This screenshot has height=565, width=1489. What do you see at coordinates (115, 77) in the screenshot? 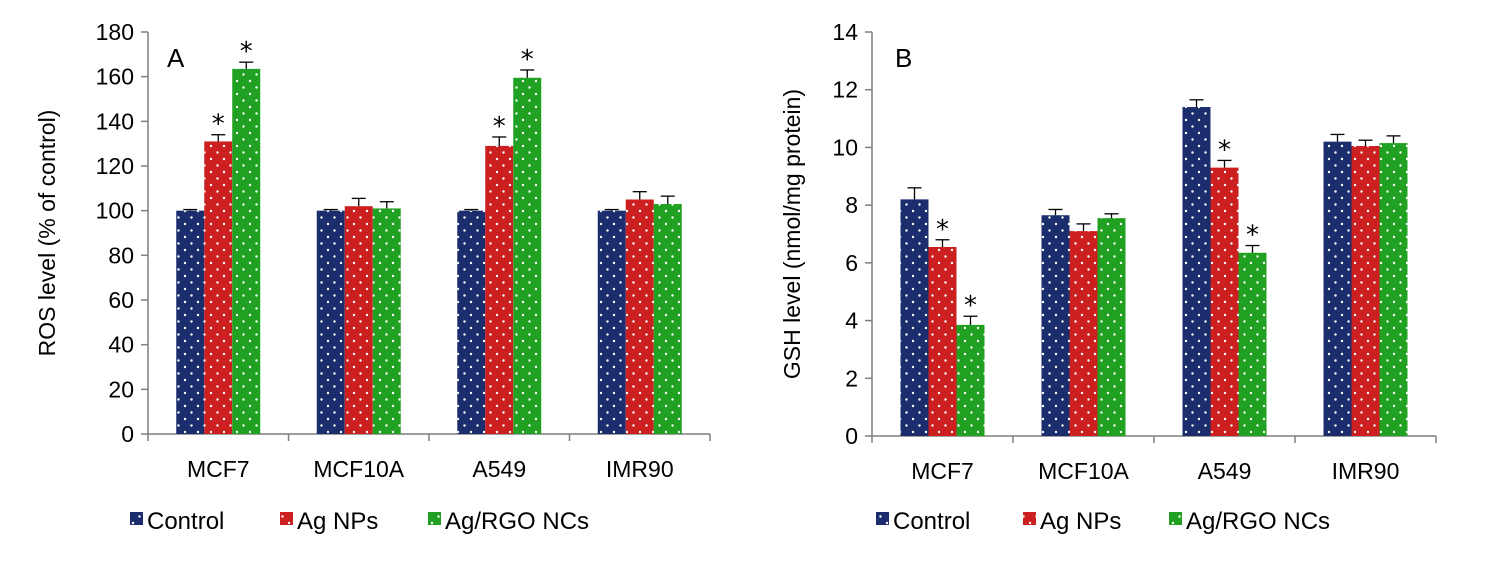
I see `y-tick-label: 160` at bounding box center [115, 77].